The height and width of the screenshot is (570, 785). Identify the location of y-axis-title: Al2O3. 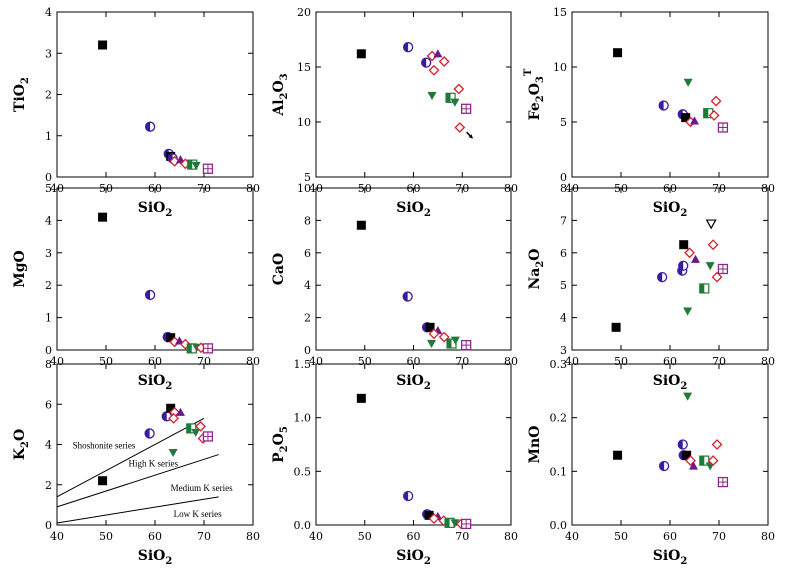
(280, 94).